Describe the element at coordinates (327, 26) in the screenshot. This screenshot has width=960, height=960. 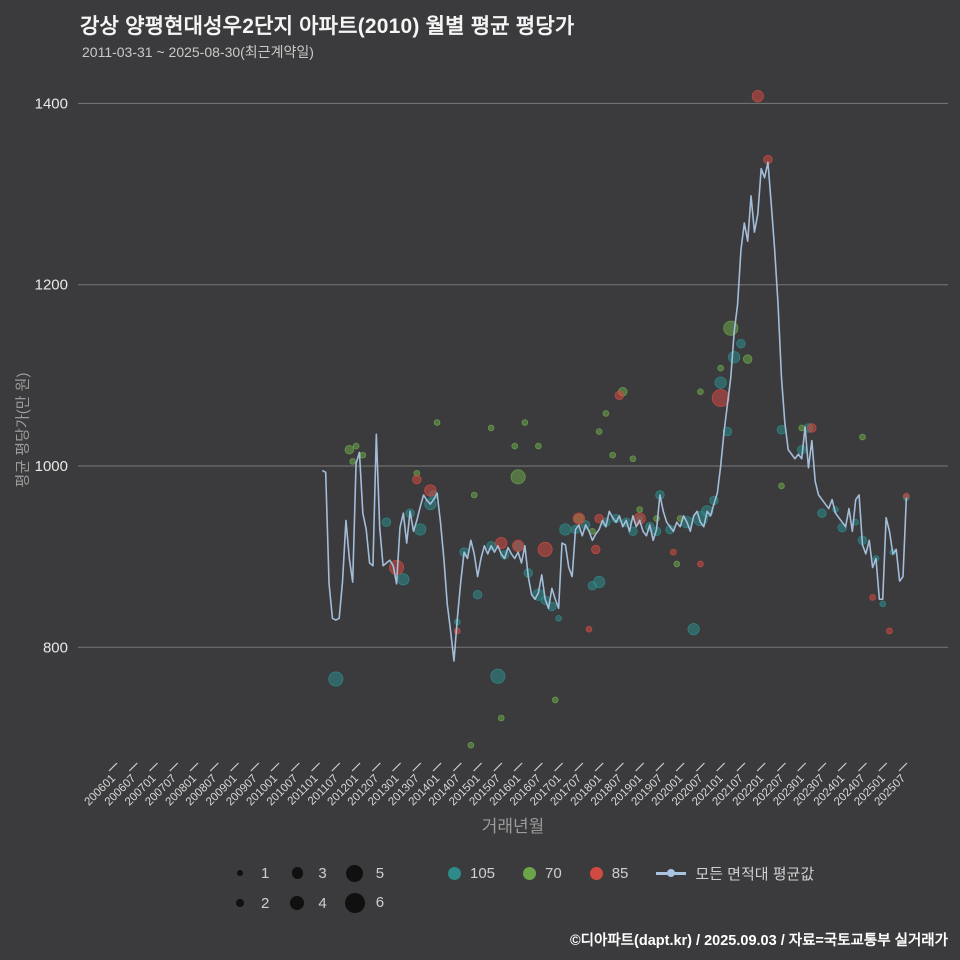
I see `page-title: 강상 양평현대성우2단지 아파트(2010) 월별 평균 평당가` at that location.